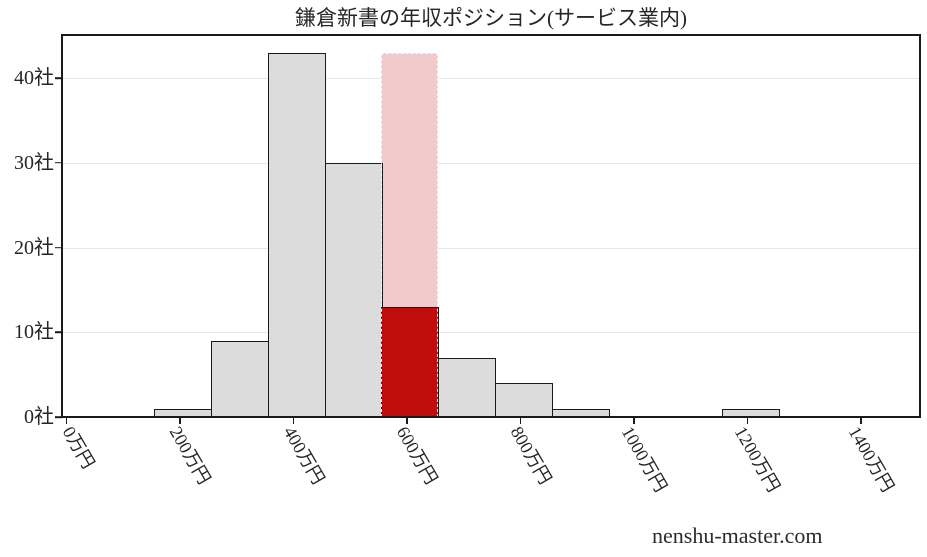 This screenshot has width=927, height=557. What do you see at coordinates (737, 535) in the screenshot?
I see `watermark: nenshu-master.com` at bounding box center [737, 535].